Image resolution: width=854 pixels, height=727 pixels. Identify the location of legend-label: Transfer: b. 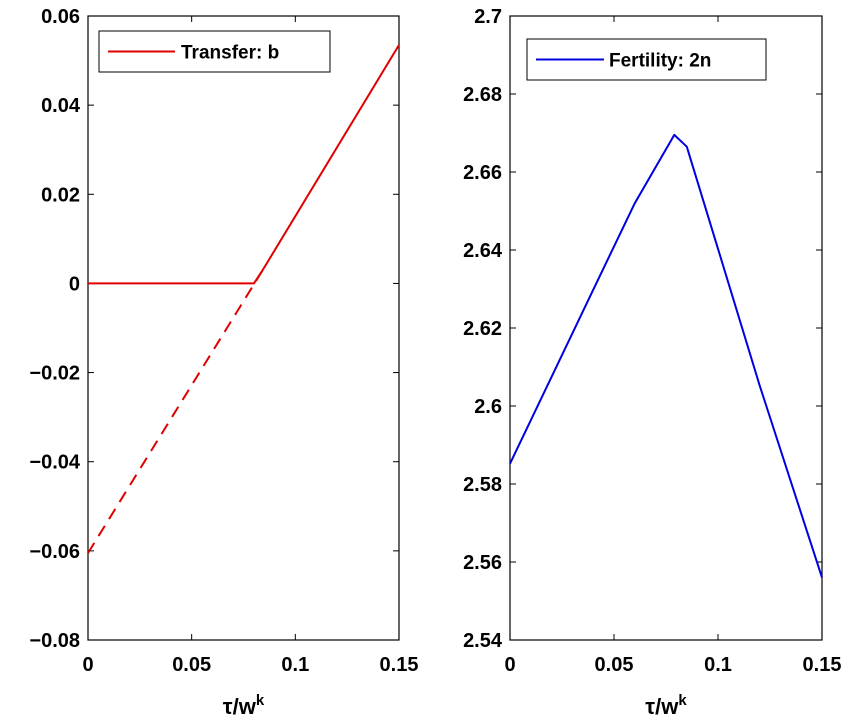
(230, 53).